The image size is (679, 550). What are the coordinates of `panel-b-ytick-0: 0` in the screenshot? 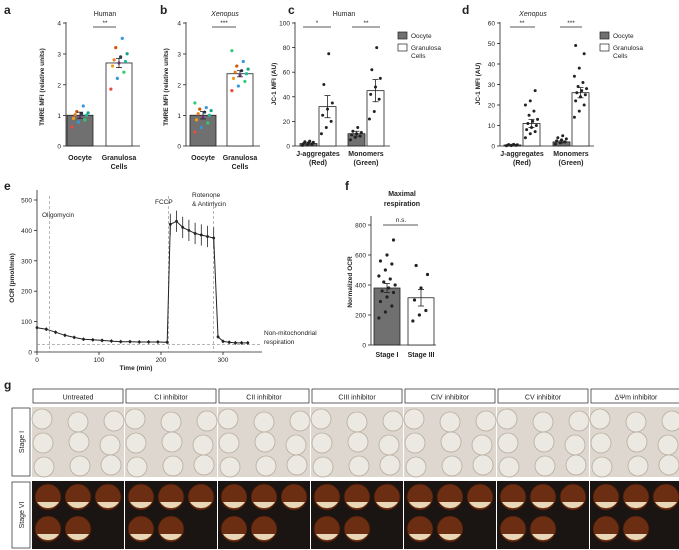 It's located at (179, 147).